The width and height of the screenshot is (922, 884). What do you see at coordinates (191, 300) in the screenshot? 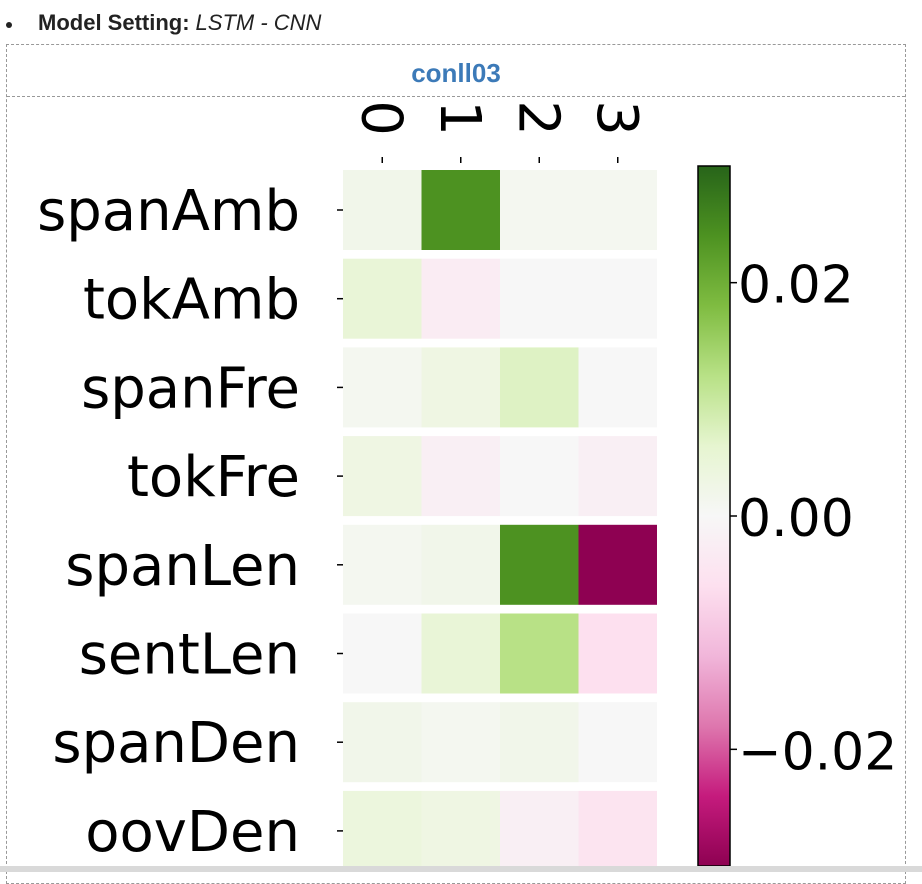
I see `y-tick-label: tokAmb` at bounding box center [191, 300].